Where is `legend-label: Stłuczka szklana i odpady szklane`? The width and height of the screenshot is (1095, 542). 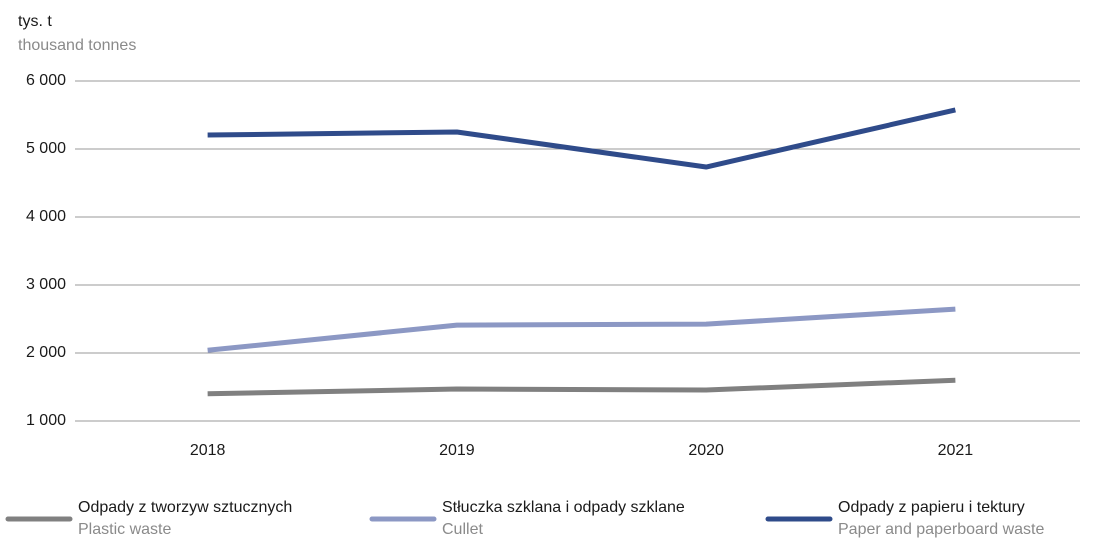 legend-label: Stłuczka szklana i odpady szklane is located at coordinates (563, 507).